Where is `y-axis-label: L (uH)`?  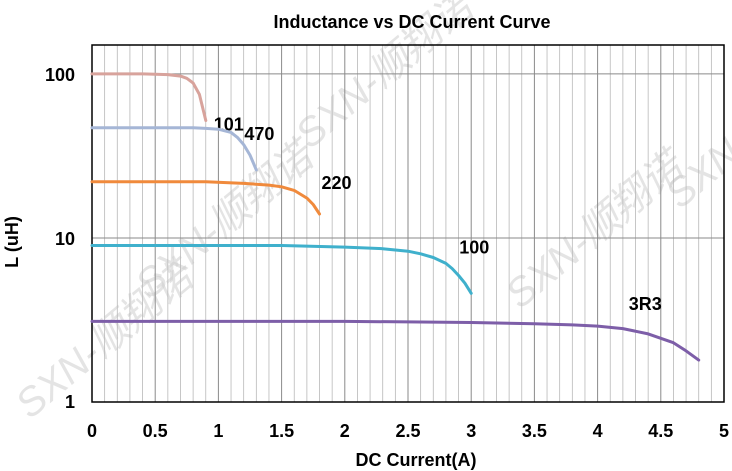 y-axis-label: L (uH) is located at coordinates (12, 242).